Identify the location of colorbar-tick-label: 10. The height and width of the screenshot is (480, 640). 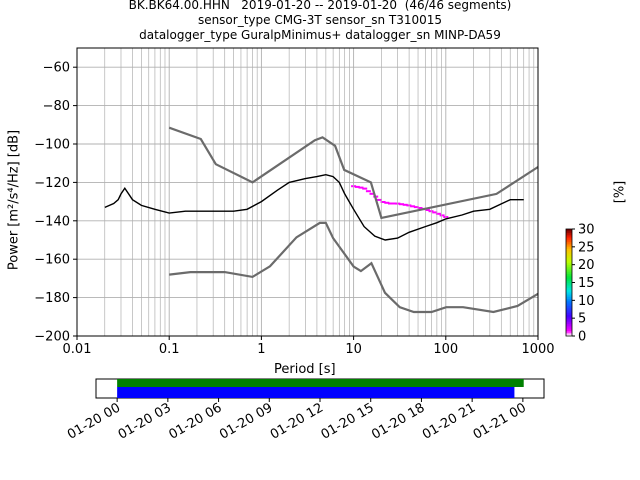
(586, 301).